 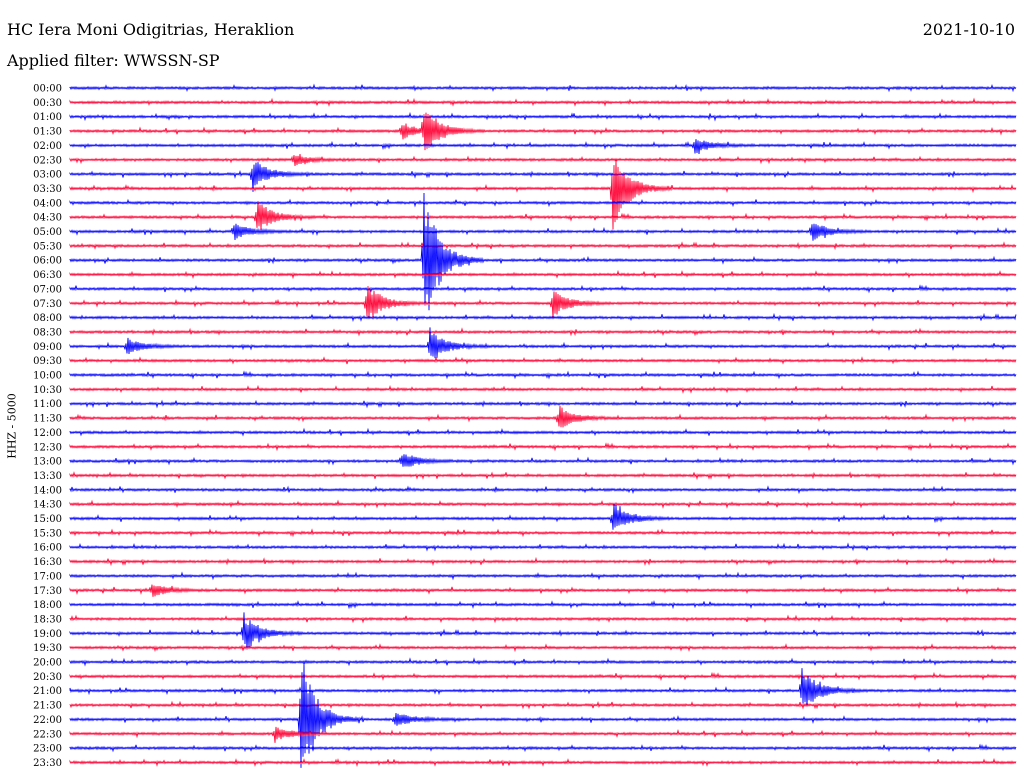 I want to click on row-time-label: 22:30, so click(x=47, y=734).